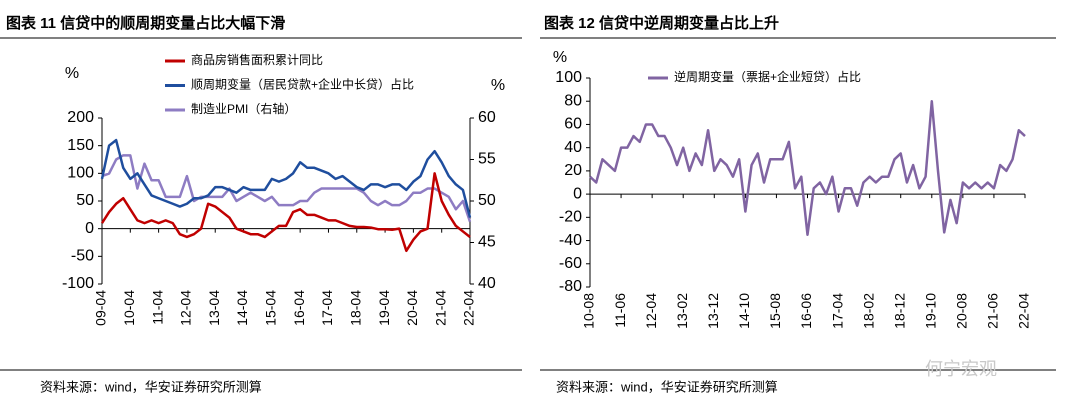  What do you see at coordinates (80, 145) in the screenshot?
I see `y-tick-label: 150` at bounding box center [80, 145].